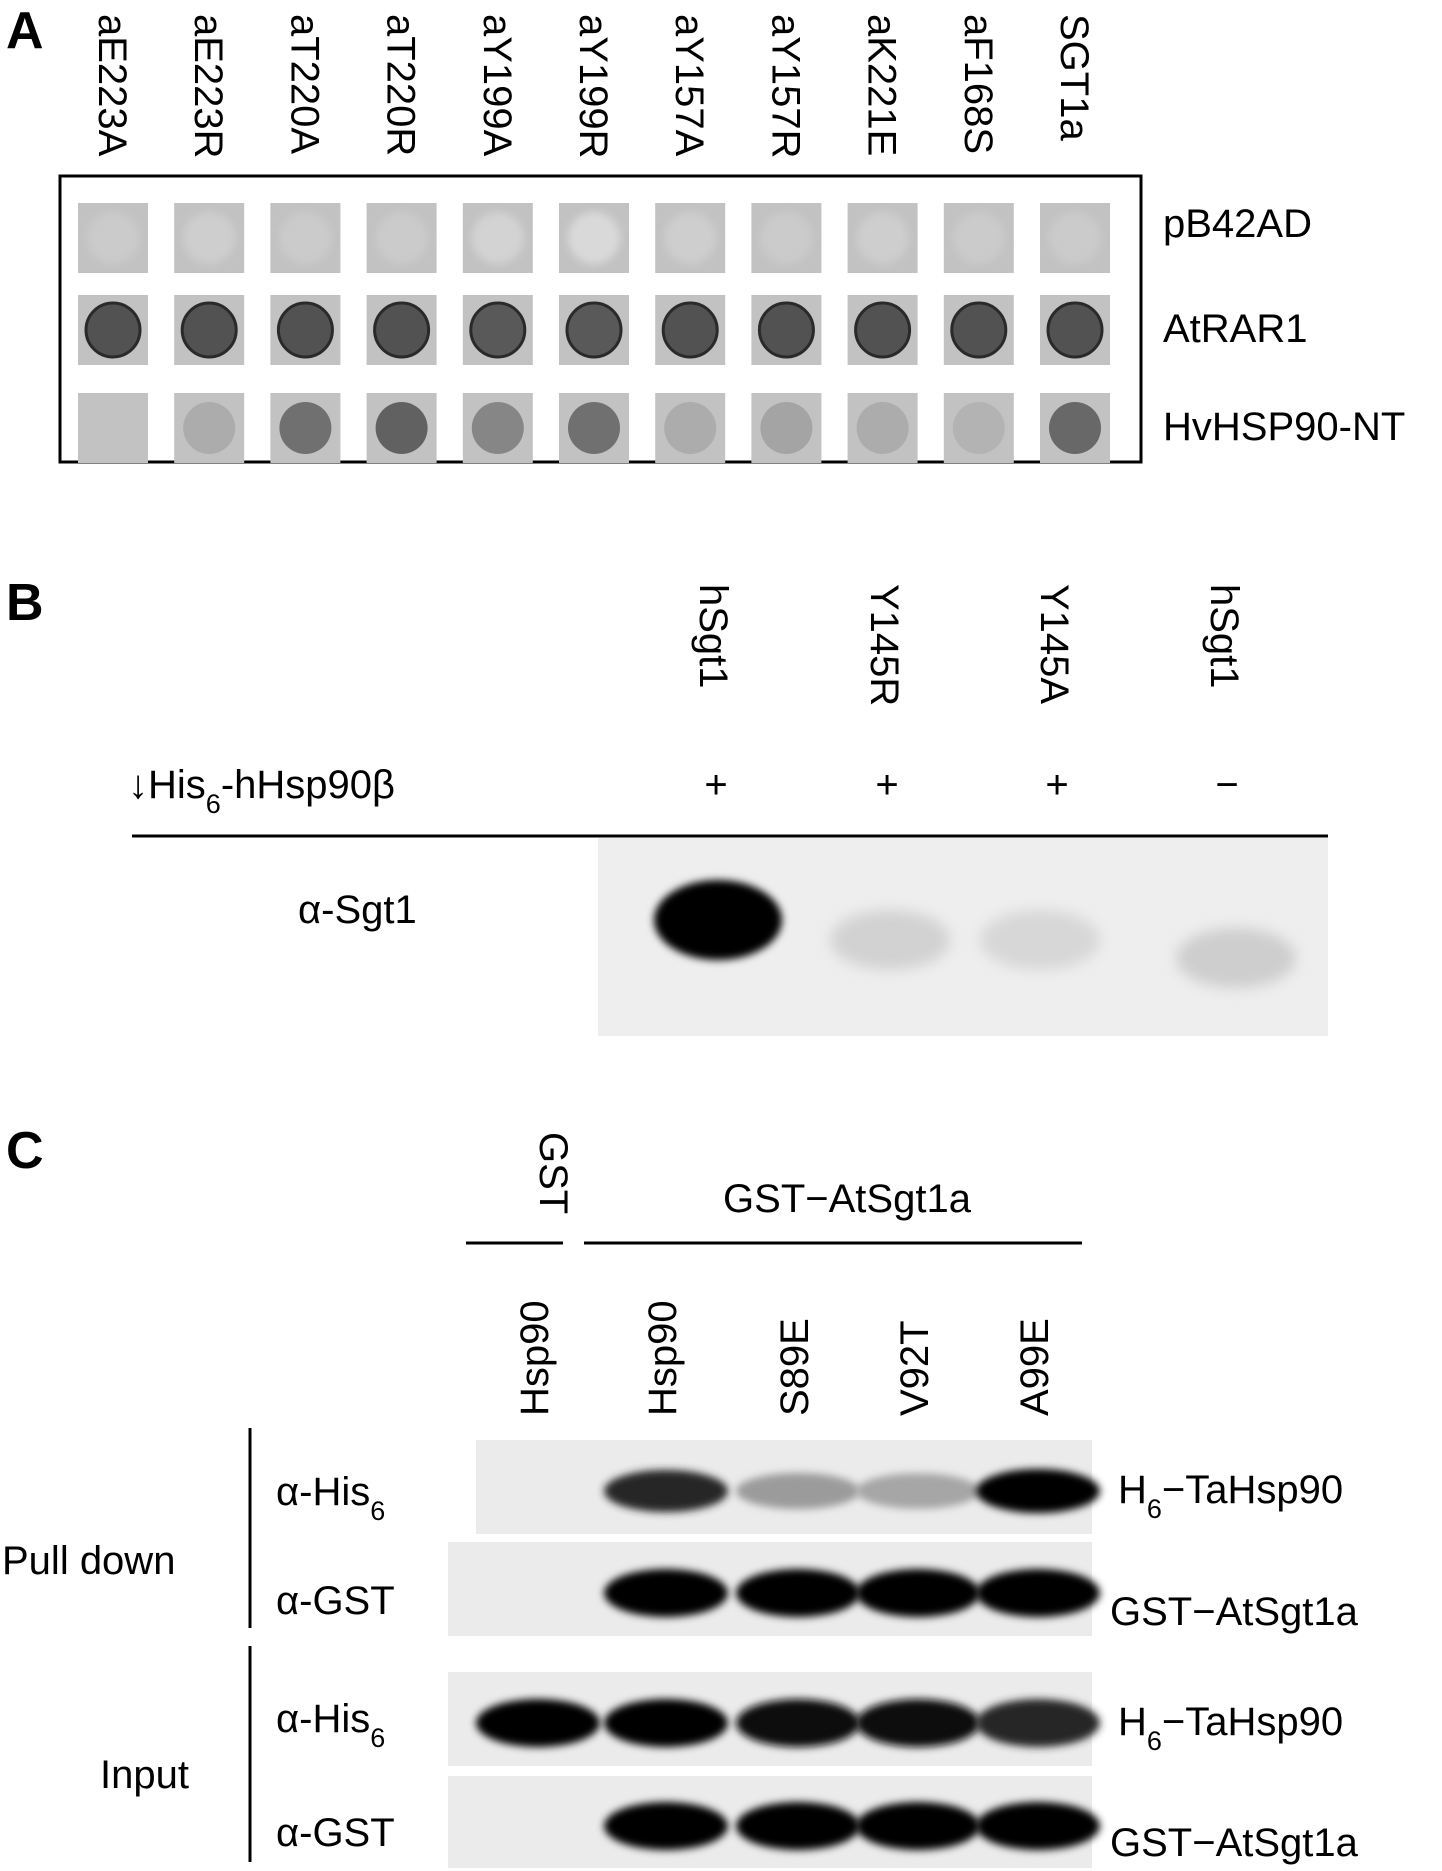  I want to click on panel-c-lane-labels: Hsp90 Hsp90 S89E V92T A99E, so click(785, 1358).